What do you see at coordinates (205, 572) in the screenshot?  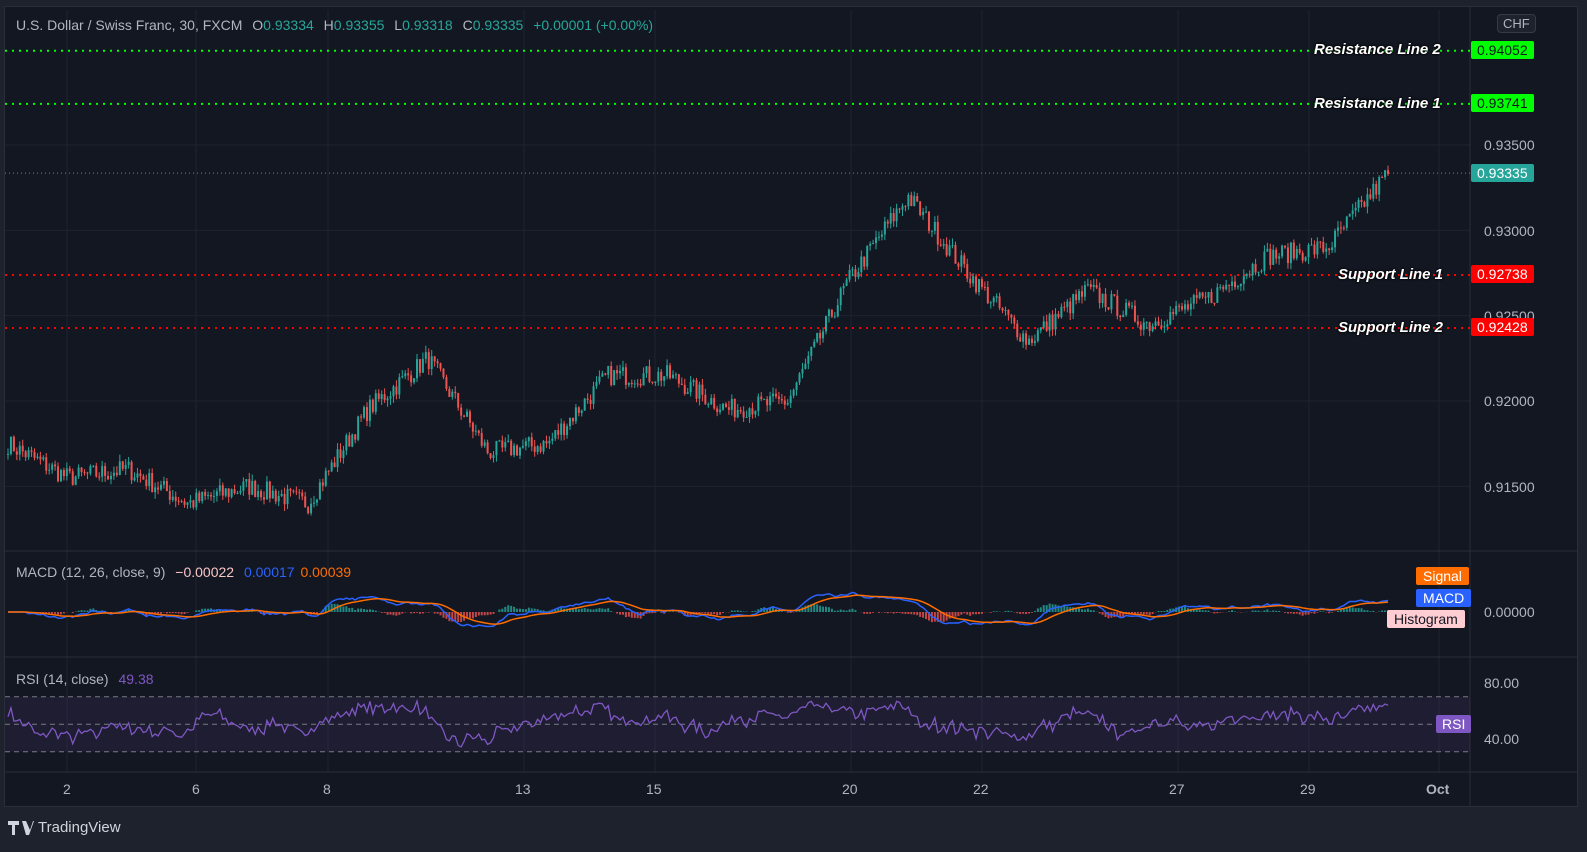 I see `macd-histogram-value: −0.00022` at bounding box center [205, 572].